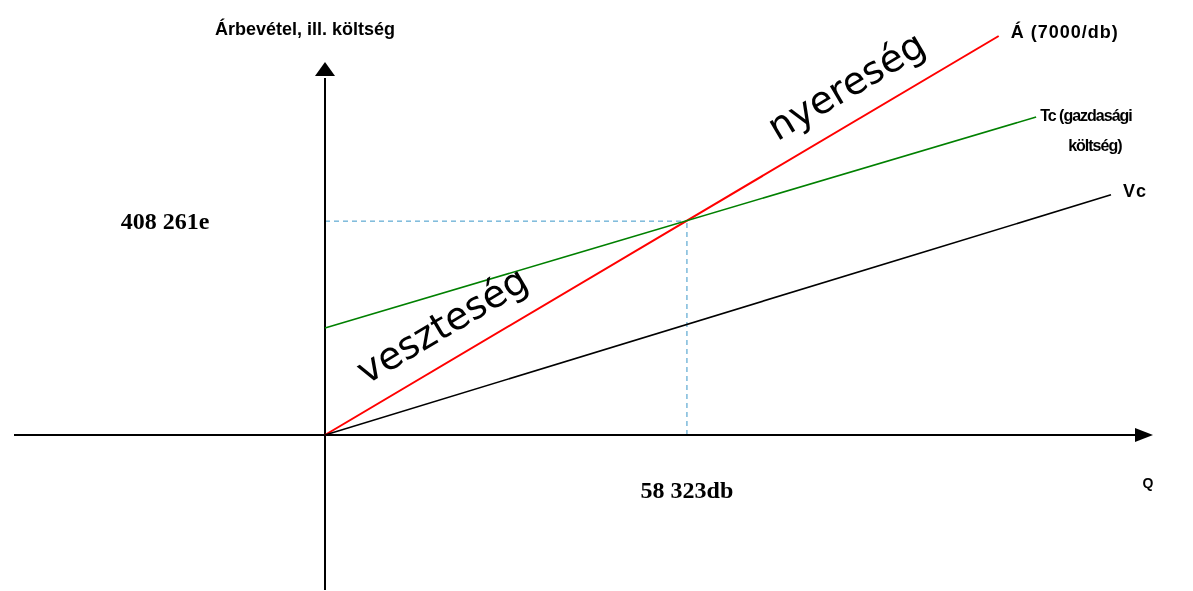  Describe the element at coordinates (1086, 130) in the screenshot. I see `series-label: Tc (gazdasági költség)` at that location.